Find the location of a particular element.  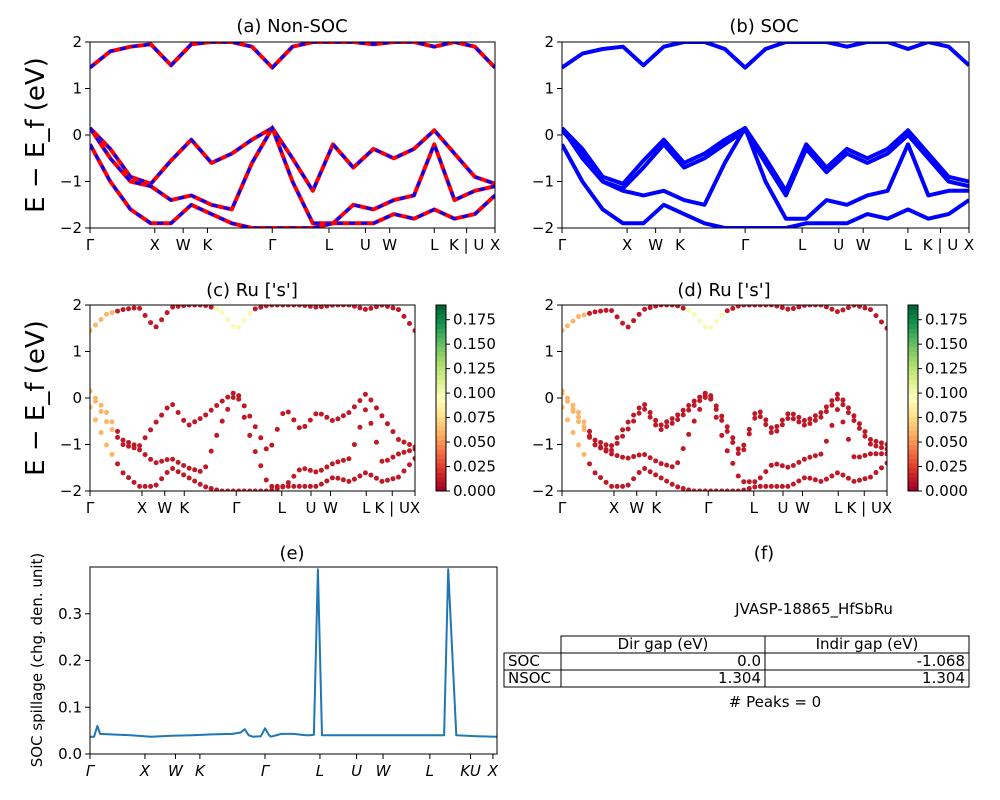

panel-c-colorbar: 0.175 0.150 0.125 0.100 0.075 0.050 0.025 0.000 is located at coordinates (465, 402).